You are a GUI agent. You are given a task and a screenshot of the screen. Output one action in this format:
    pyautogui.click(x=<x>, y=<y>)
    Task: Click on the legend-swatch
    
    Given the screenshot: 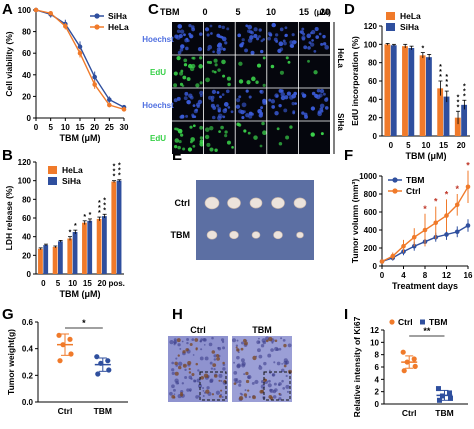 What is the action you would take?
    pyautogui.click(x=52, y=170)
    